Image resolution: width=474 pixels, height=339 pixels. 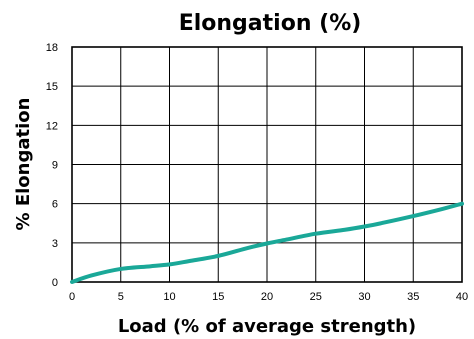 What do you see at coordinates (52, 126) in the screenshot?
I see `y-tick-label-4: 12` at bounding box center [52, 126].